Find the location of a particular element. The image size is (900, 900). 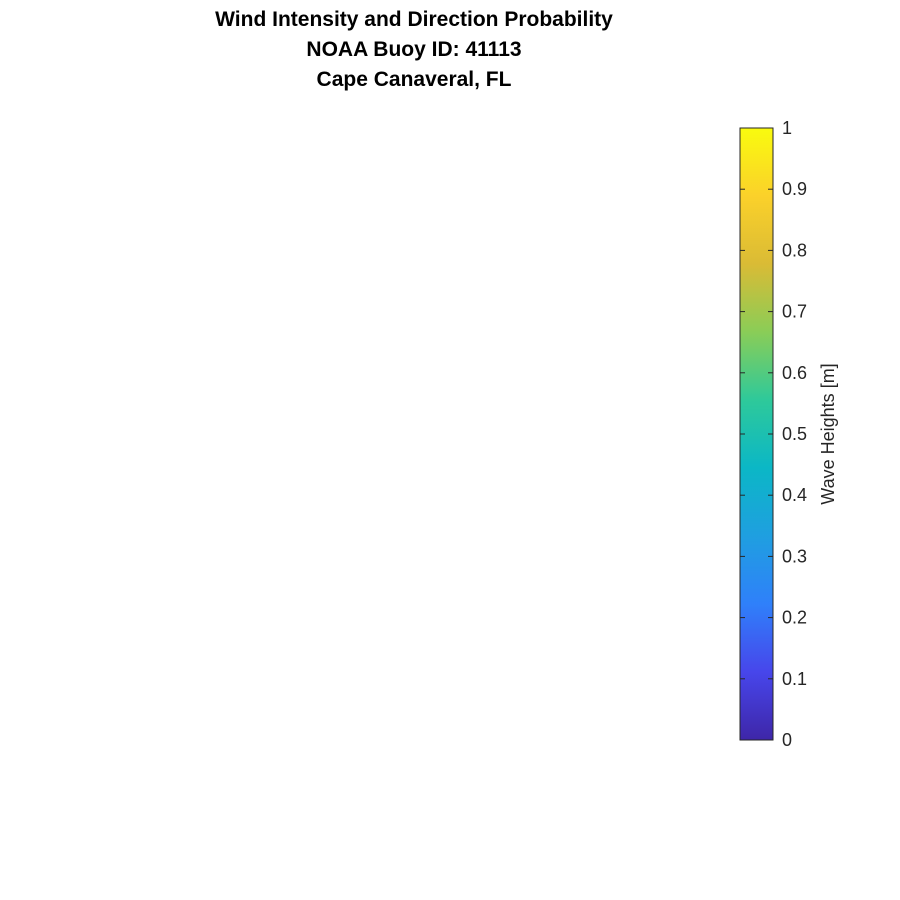

colorbar-tick-label: 0.4 is located at coordinates (794, 495).